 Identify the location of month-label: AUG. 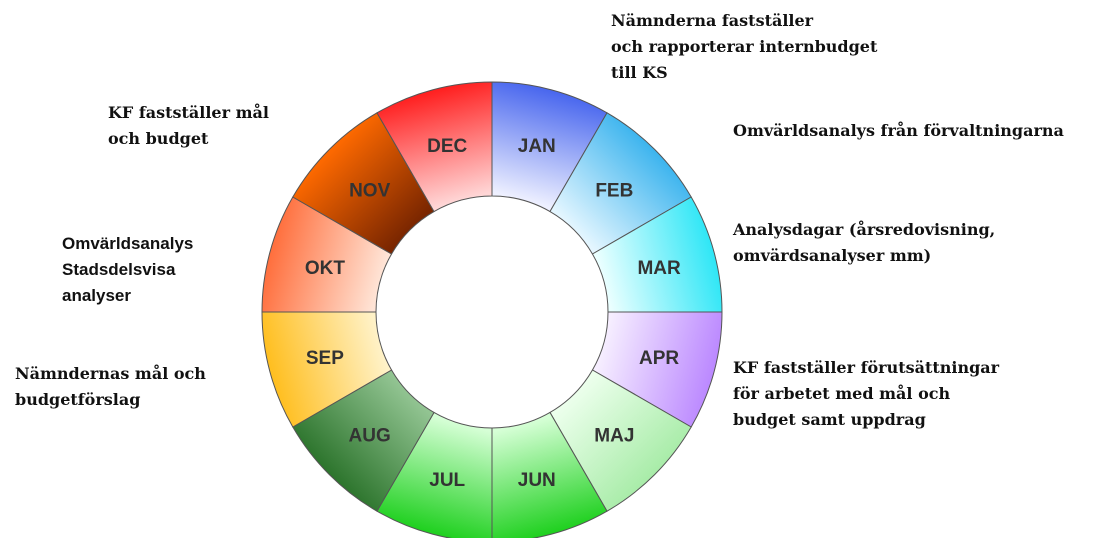
(370, 435).